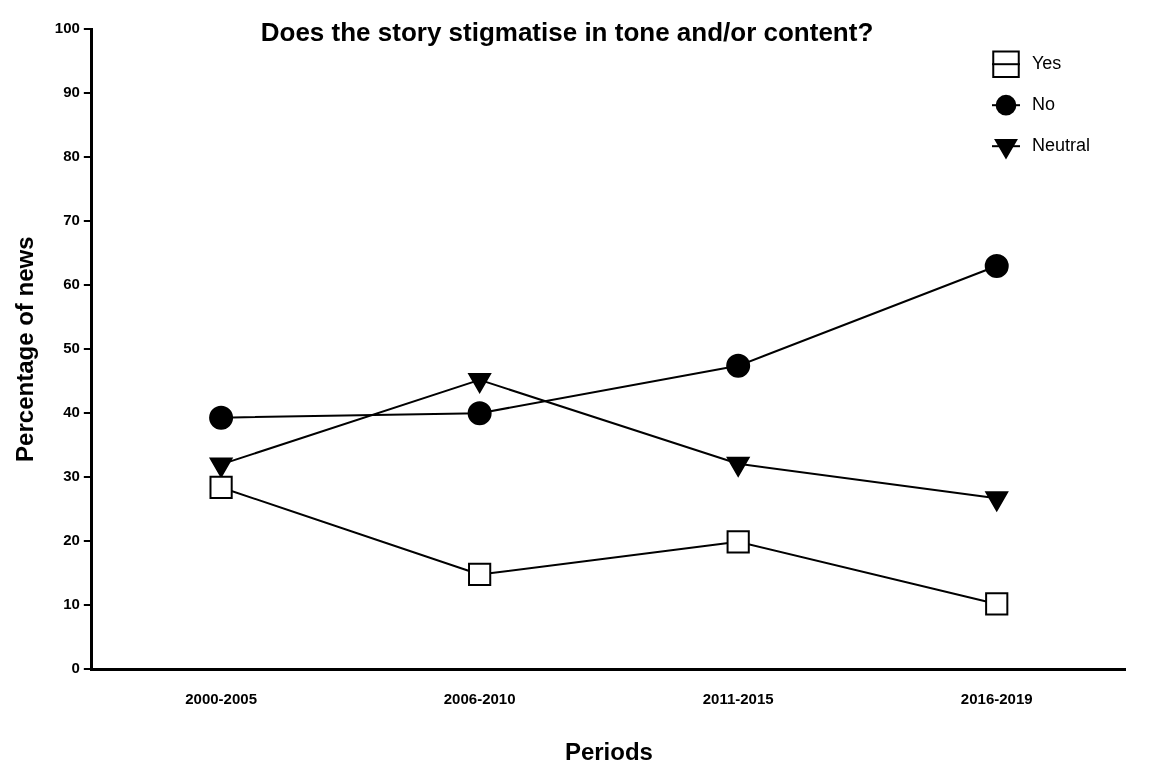 This screenshot has height=780, width=1174. I want to click on y-tick-label: 10, so click(71, 604).